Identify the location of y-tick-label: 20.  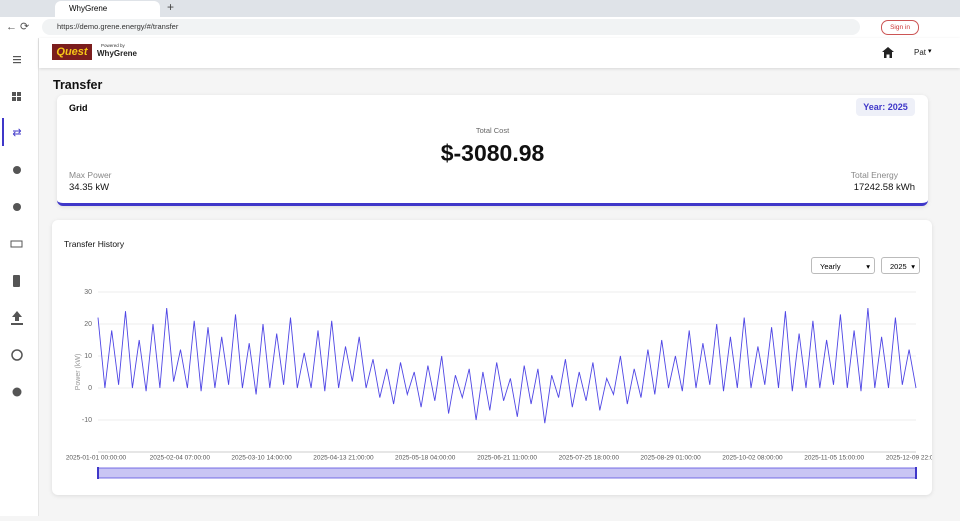
(88, 324).